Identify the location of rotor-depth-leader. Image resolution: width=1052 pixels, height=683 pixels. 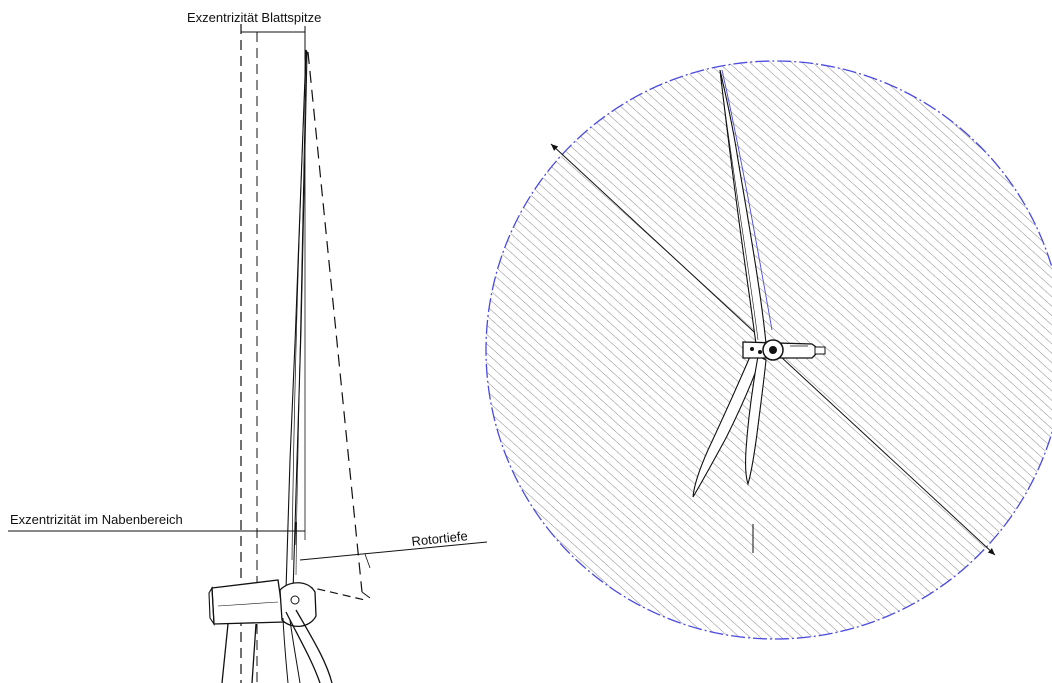
(393, 551).